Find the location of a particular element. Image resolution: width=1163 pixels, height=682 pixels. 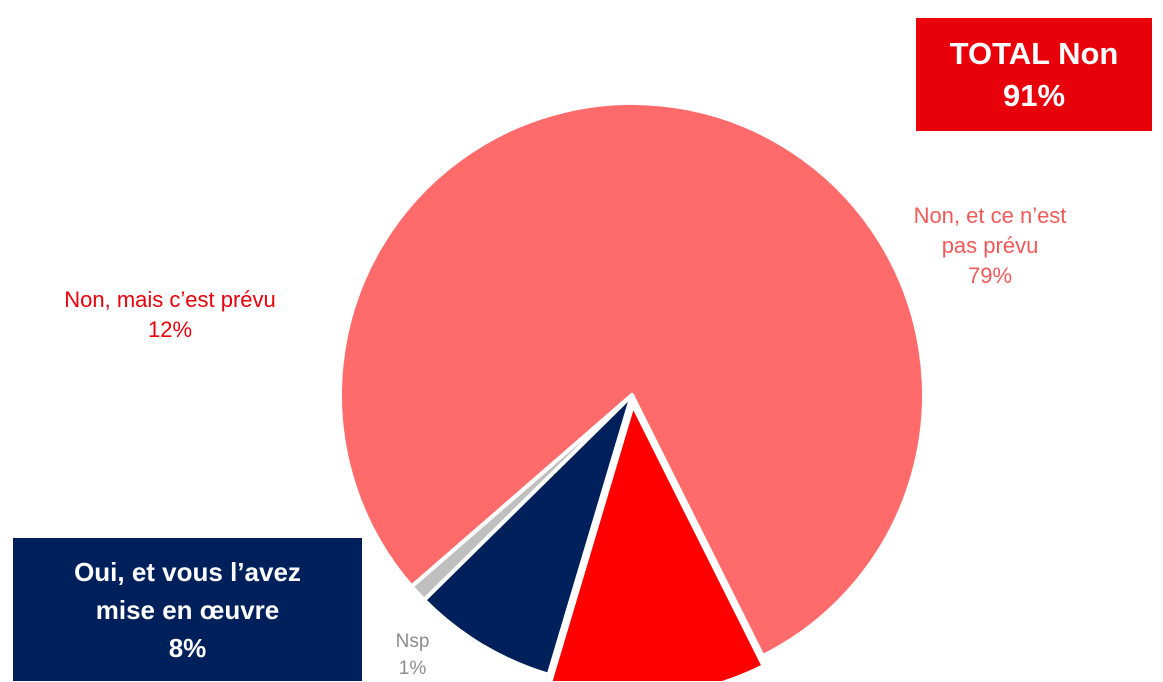

total-non-badge: TOTAL Non 91% is located at coordinates (1034, 74).